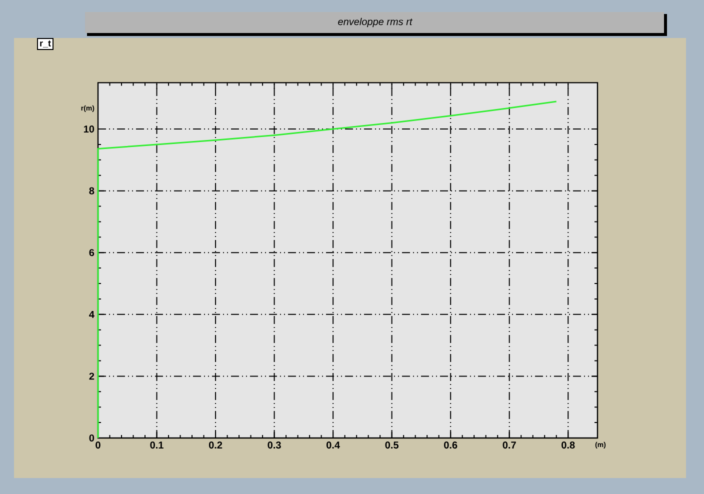 This screenshot has height=494, width=704. What do you see at coordinates (568, 445) in the screenshot?
I see `x-tick-label: 0.8` at bounding box center [568, 445].